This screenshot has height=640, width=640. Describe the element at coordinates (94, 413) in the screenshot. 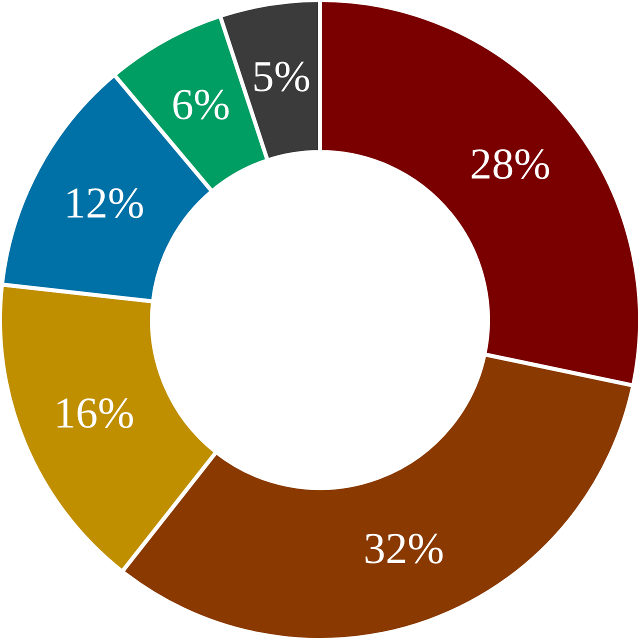

I see `data-label: 16%` at that location.